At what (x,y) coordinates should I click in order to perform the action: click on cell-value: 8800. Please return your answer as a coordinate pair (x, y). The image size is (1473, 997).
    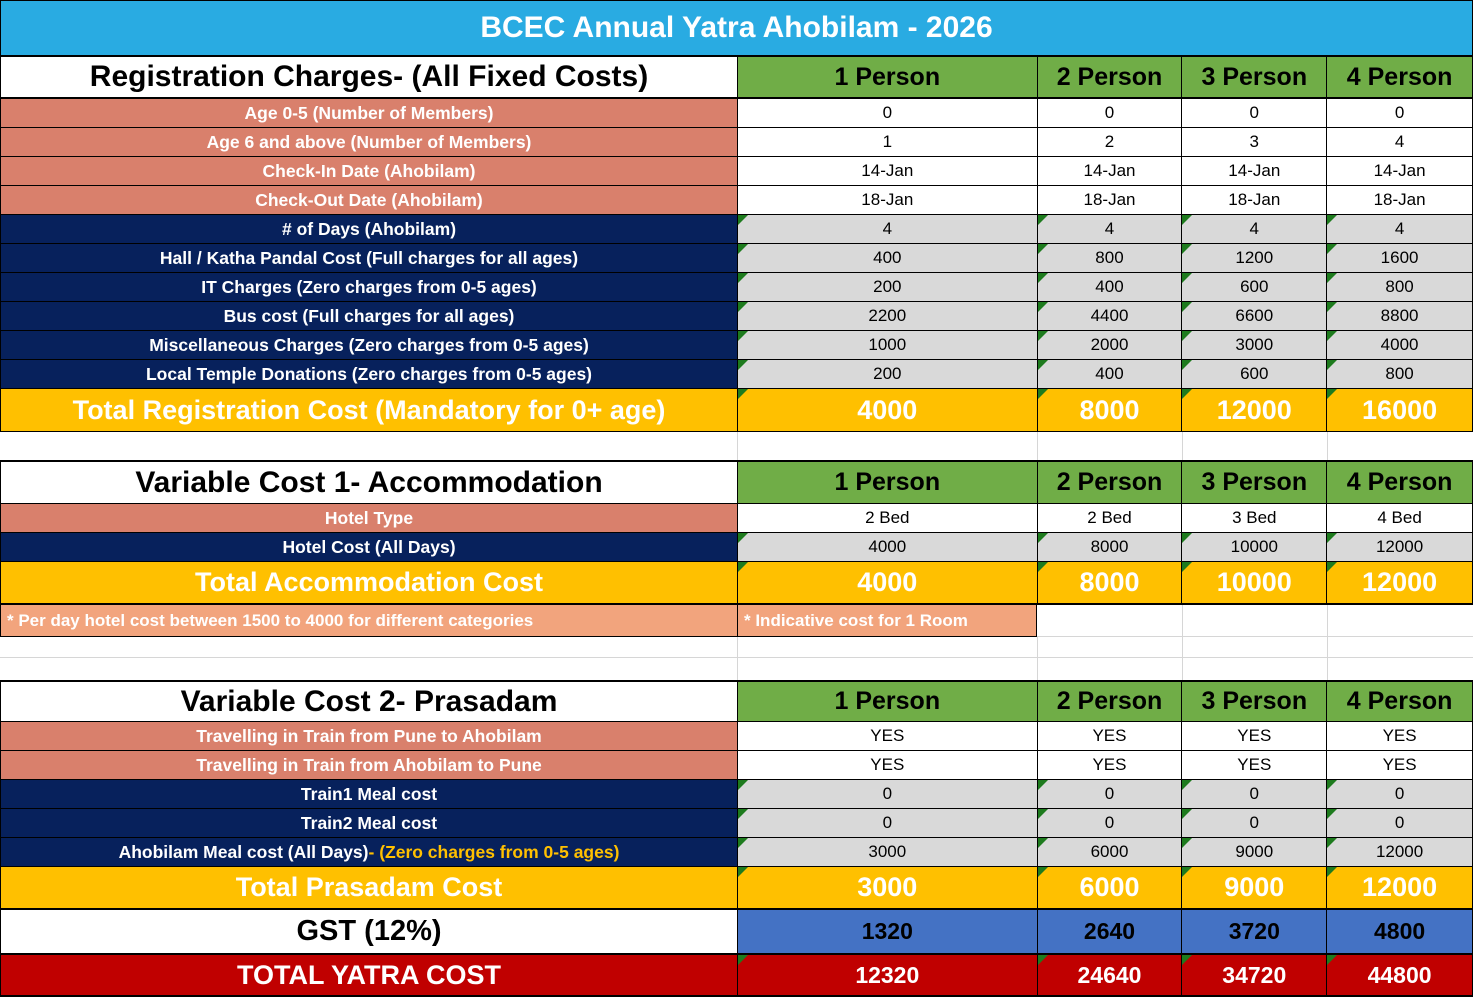
    Looking at the image, I should click on (1399, 316).